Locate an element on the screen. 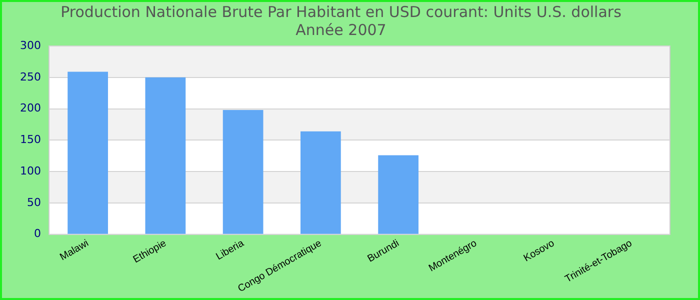  y-tick-label: 100 is located at coordinates (30, 171).